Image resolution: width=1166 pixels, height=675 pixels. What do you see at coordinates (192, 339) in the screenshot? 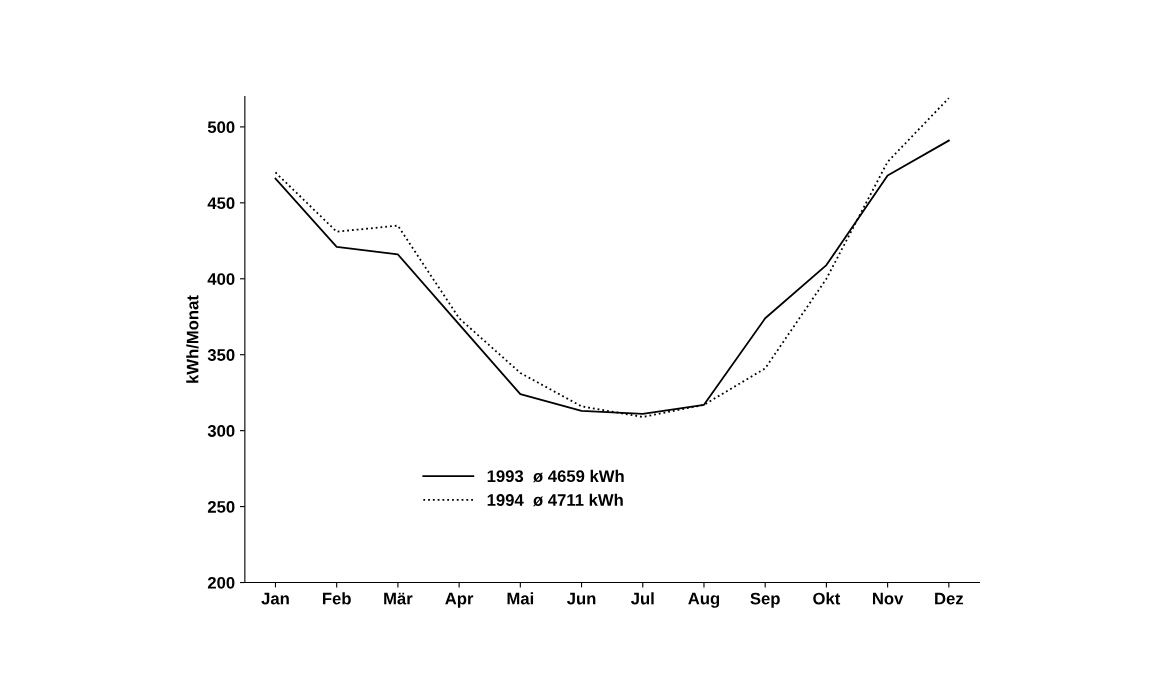
I see `y-axis-title: kWh/Monat` at bounding box center [192, 339].